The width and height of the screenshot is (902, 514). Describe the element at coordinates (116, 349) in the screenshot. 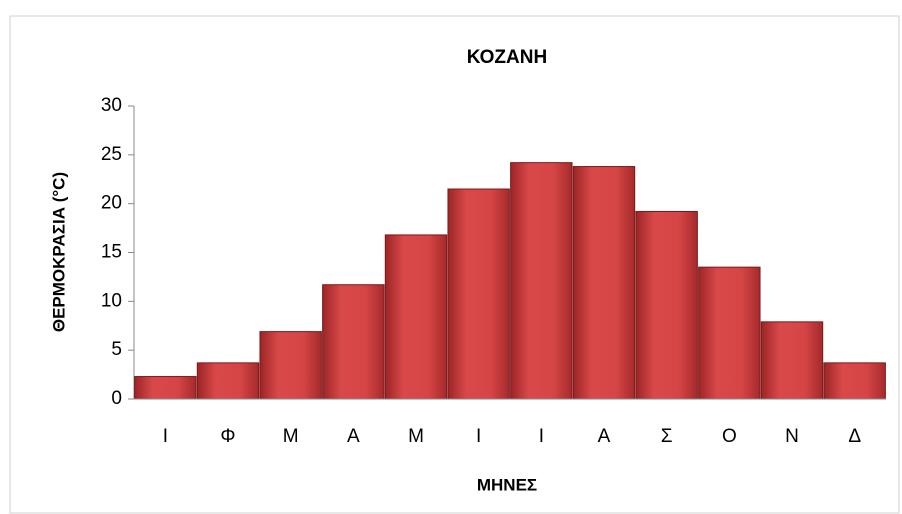

I see `y-tick-label: 5` at that location.